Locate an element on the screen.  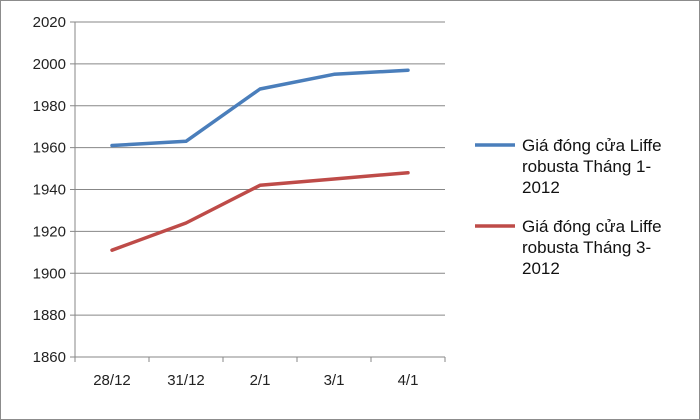
legend-label-1: 2012 is located at coordinates (541, 187).